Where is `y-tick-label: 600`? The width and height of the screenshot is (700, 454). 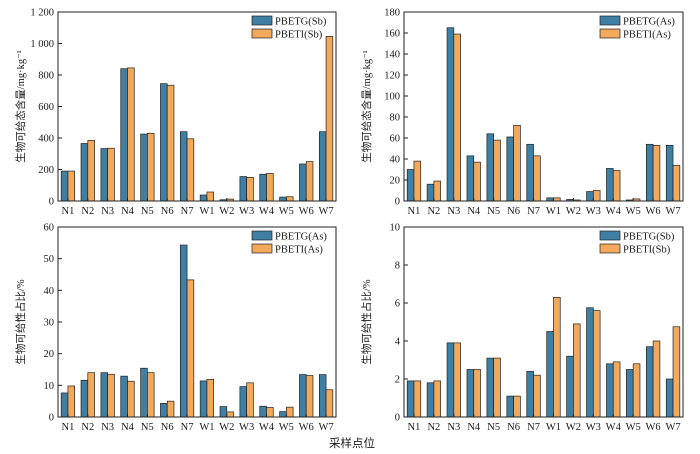 y-tick-label: 600 is located at coordinates (46, 107).